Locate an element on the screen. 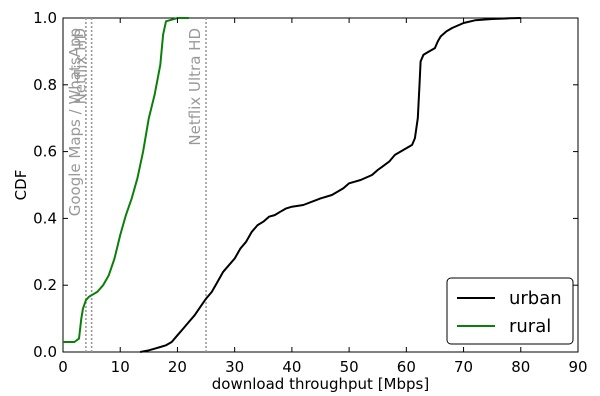  y-tick-label: 0.8 is located at coordinates (45, 85).